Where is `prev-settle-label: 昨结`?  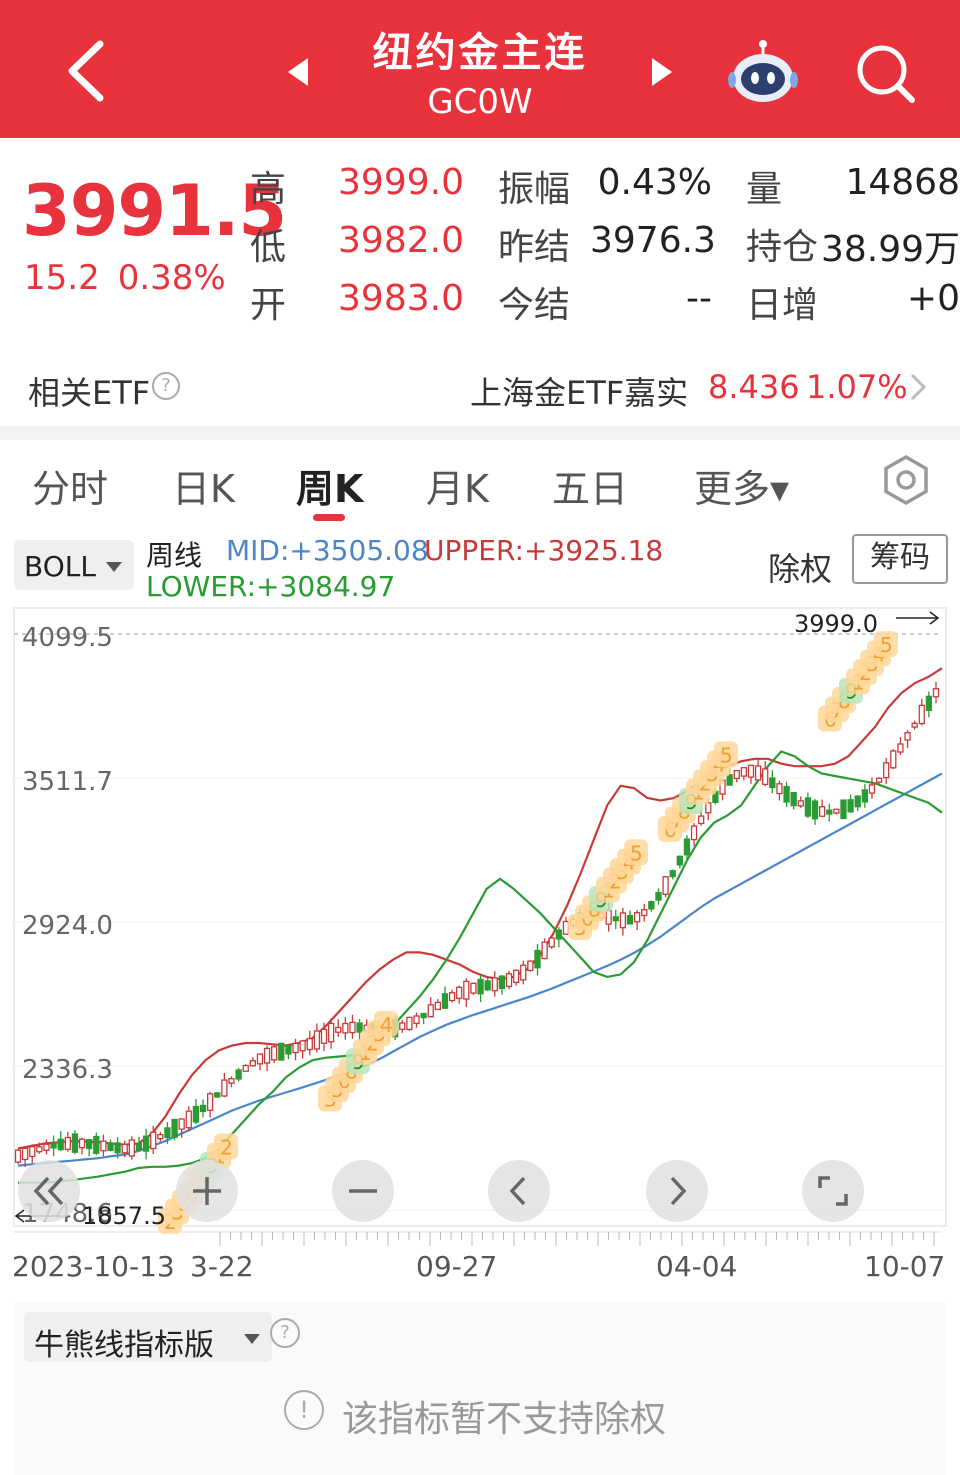
prev-settle-label: 昨结 is located at coordinates (534, 247).